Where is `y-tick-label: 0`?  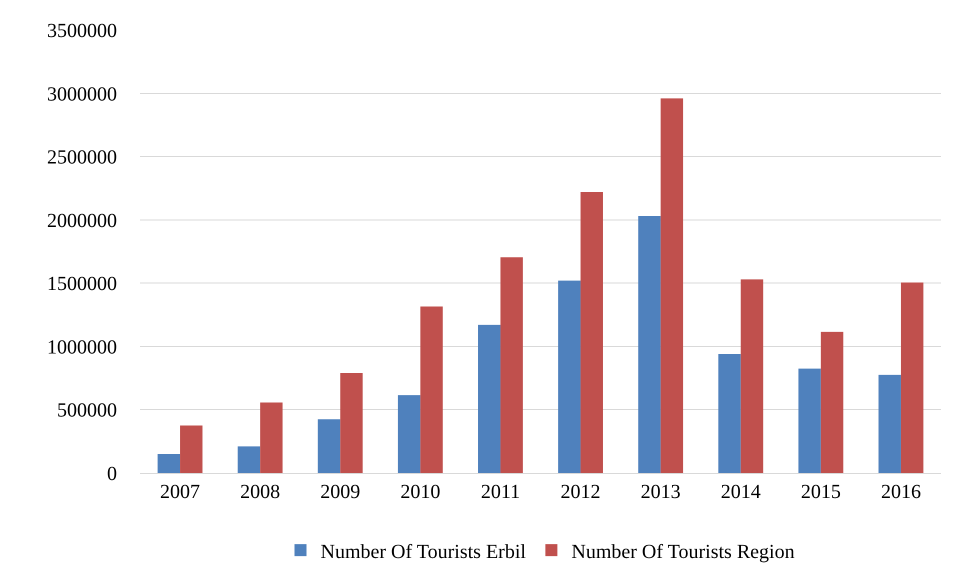
y-tick-label: 0 is located at coordinates (112, 474).